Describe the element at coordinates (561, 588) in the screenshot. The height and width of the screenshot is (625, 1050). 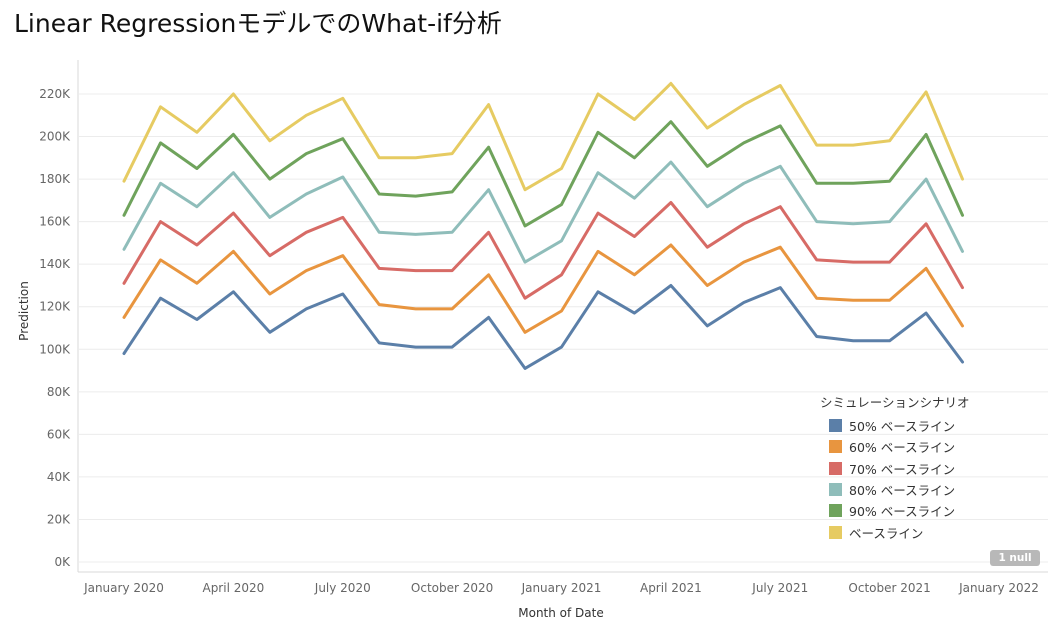
I see `x-tick-label: January 2021` at that location.